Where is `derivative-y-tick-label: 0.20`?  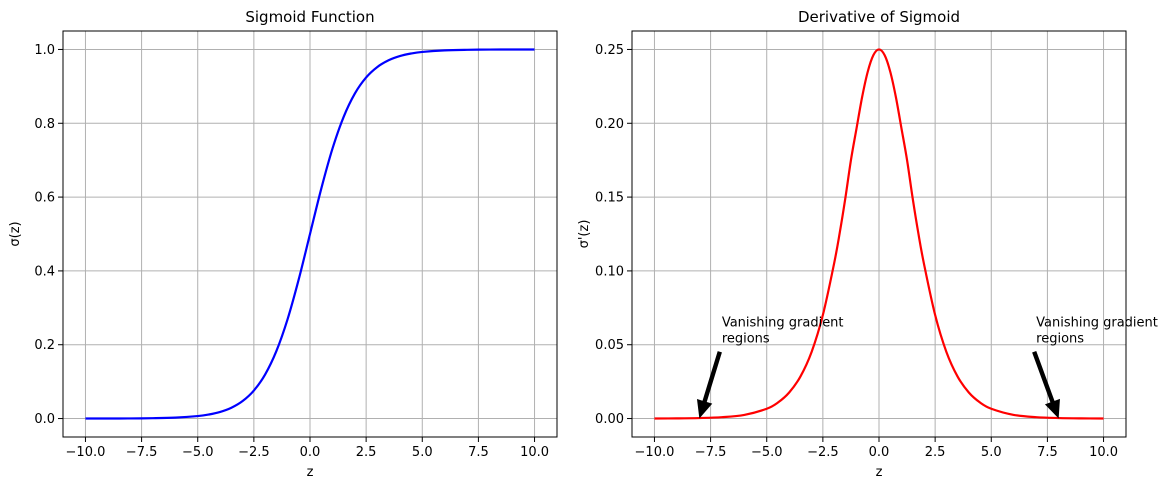 derivative-y-tick-label: 0.20 is located at coordinates (609, 124).